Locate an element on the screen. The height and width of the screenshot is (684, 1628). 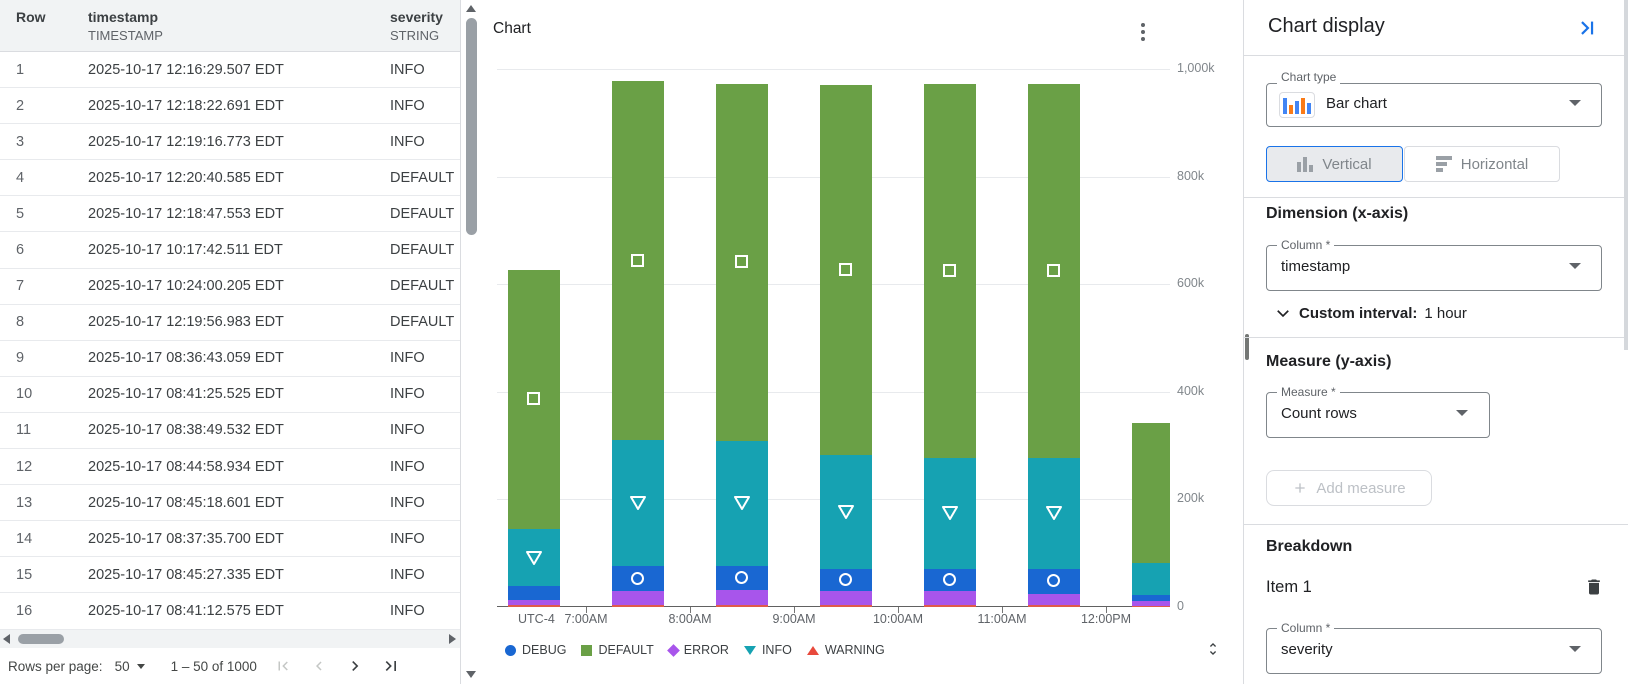
panel-title: Chart display is located at coordinates (1326, 26).